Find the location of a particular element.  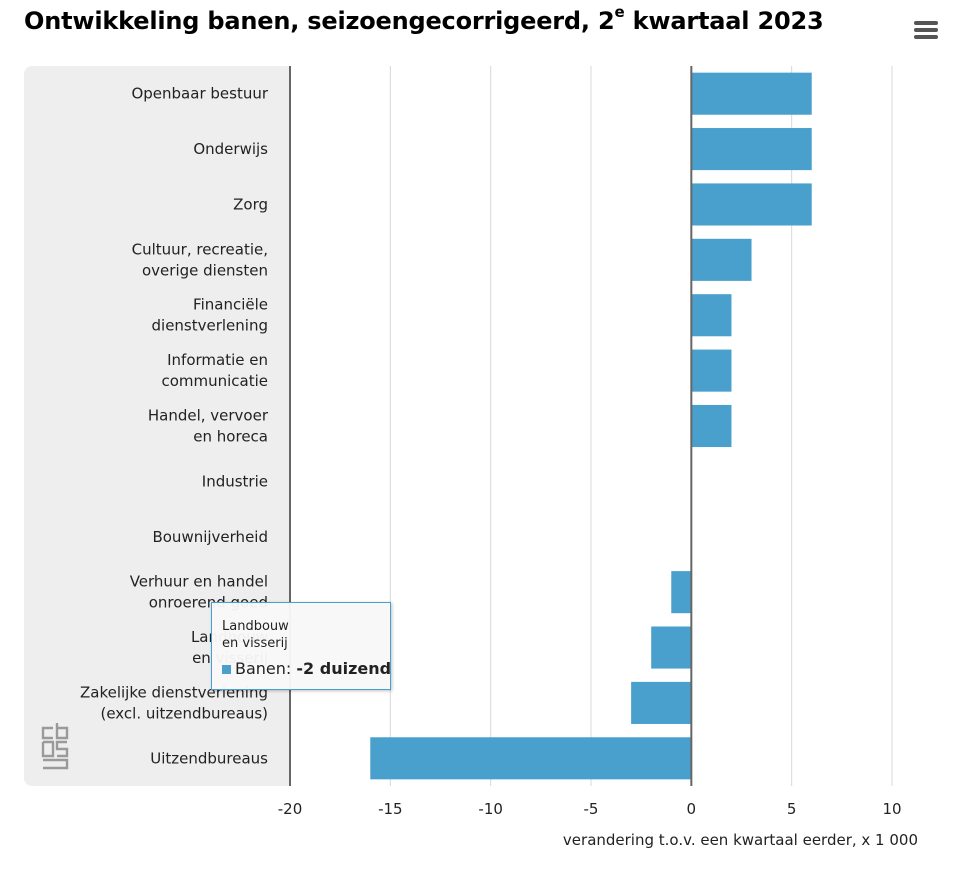

category-label: Openbaar bestuur is located at coordinates (199, 94).